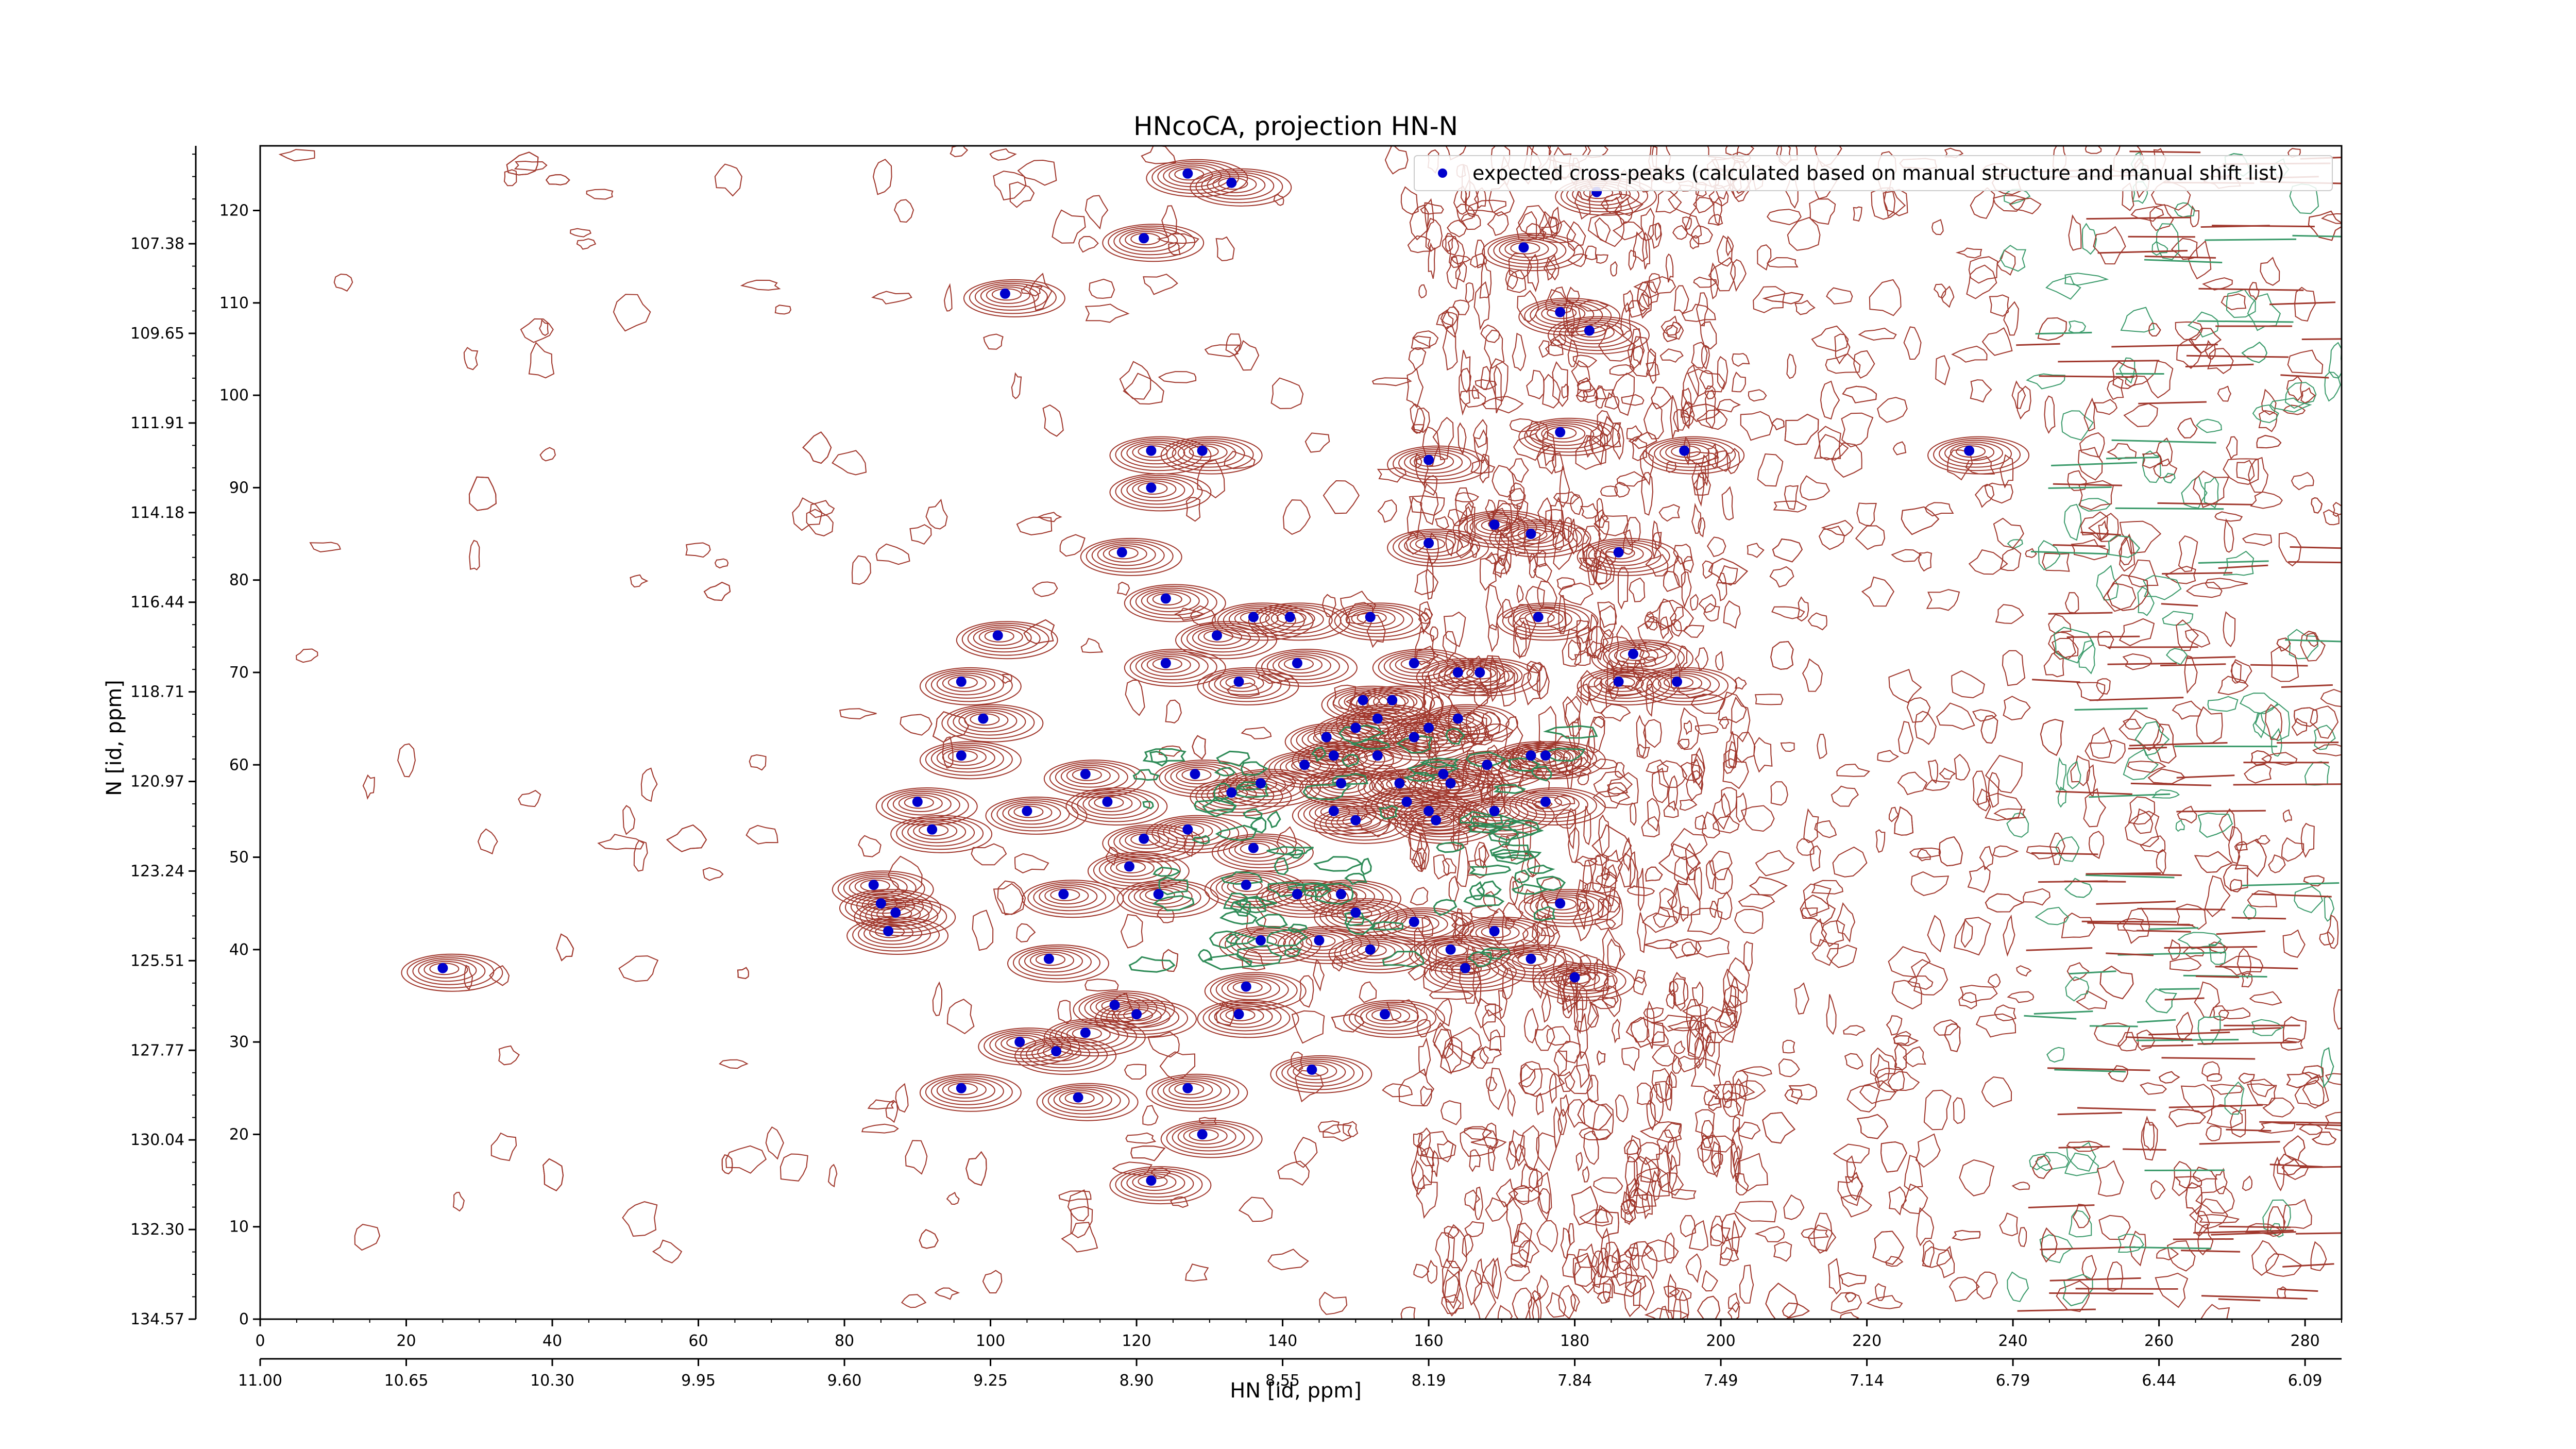 The height and width of the screenshot is (1449, 2576). Describe the element at coordinates (157, 871) in the screenshot. I see `y-ppm-tick-label: 123.24` at that location.